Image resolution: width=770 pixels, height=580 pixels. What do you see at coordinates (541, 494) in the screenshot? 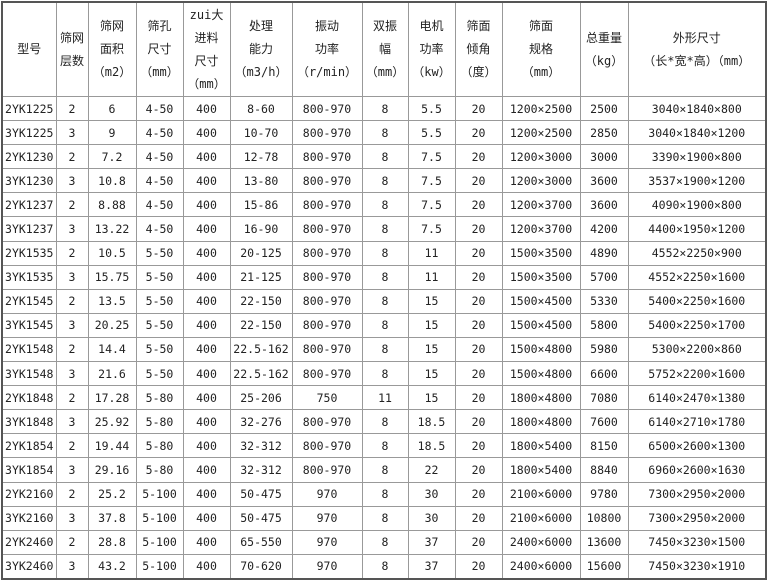
I see `table-cell: 2100×6000` at bounding box center [541, 494].